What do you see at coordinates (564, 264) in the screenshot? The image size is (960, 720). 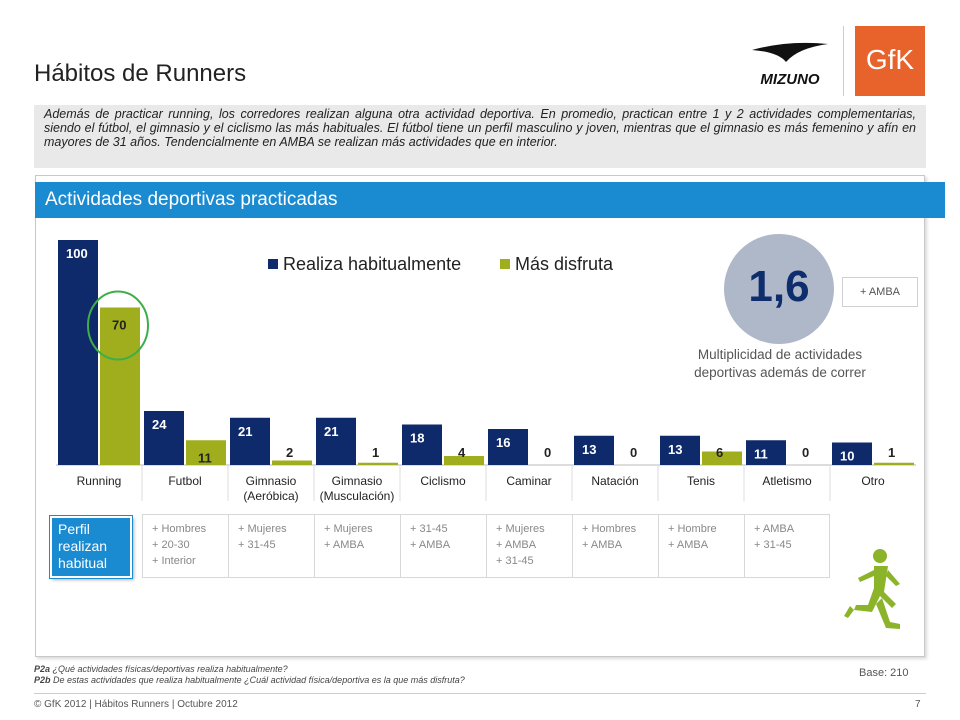 I see `legend-label: Más disfruta` at bounding box center [564, 264].